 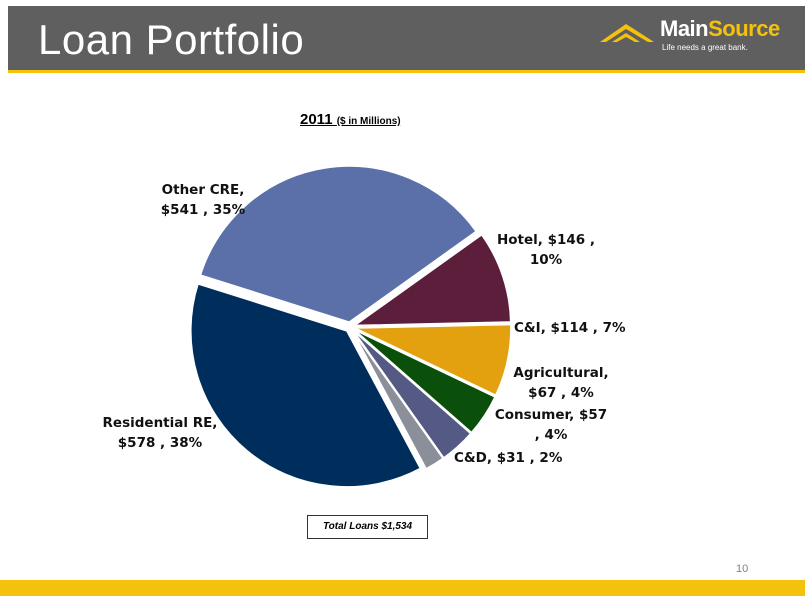 What do you see at coordinates (338, 244) in the screenshot?
I see `pie-slice-other-cre` at bounding box center [338, 244].